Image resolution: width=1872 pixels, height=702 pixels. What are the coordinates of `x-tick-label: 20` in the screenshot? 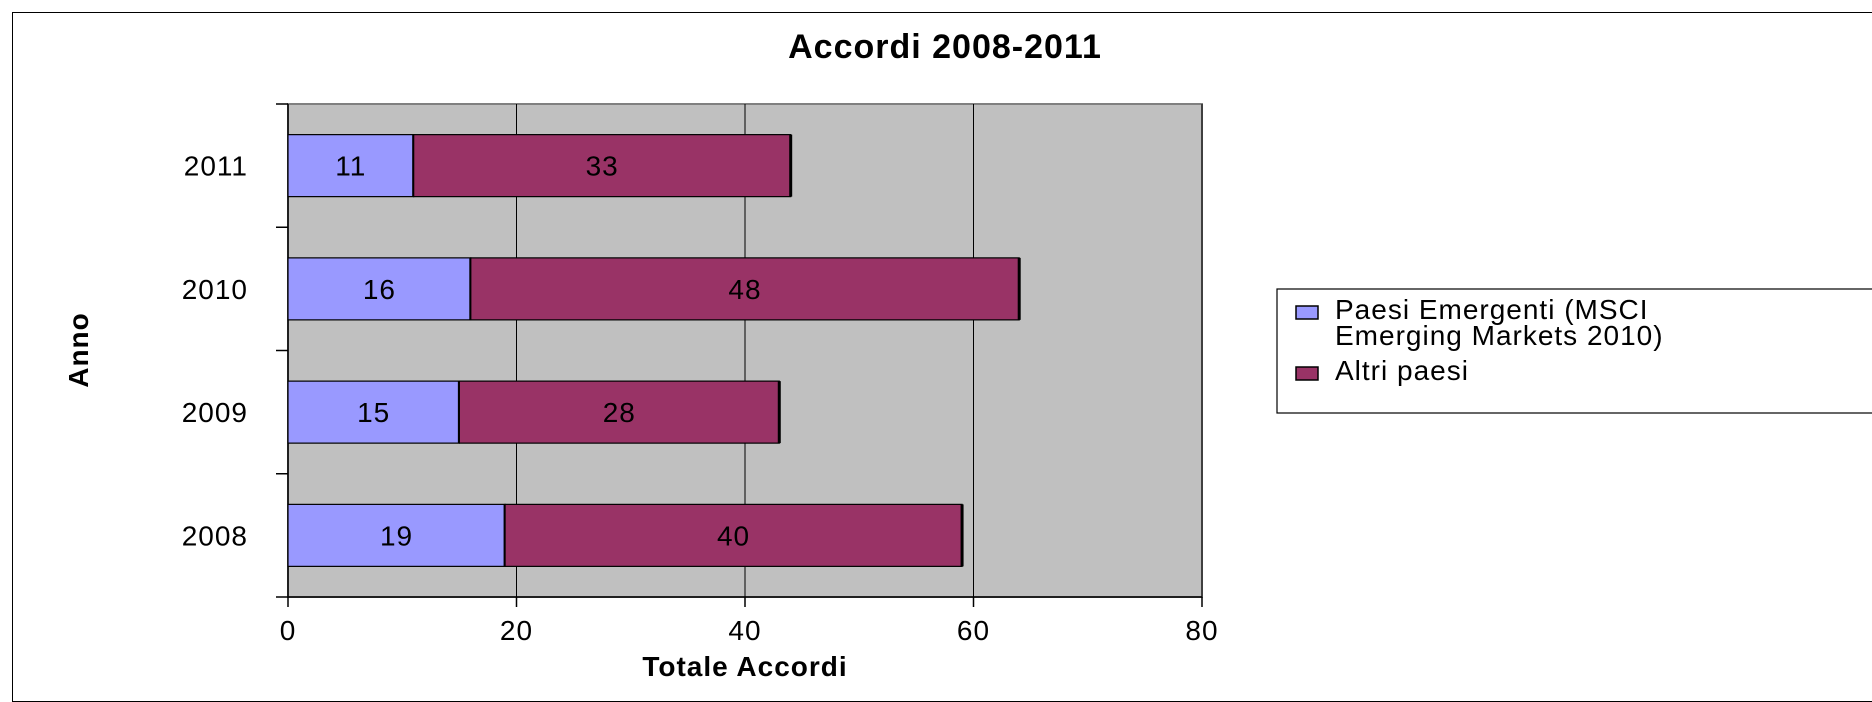 It's located at (516, 630).